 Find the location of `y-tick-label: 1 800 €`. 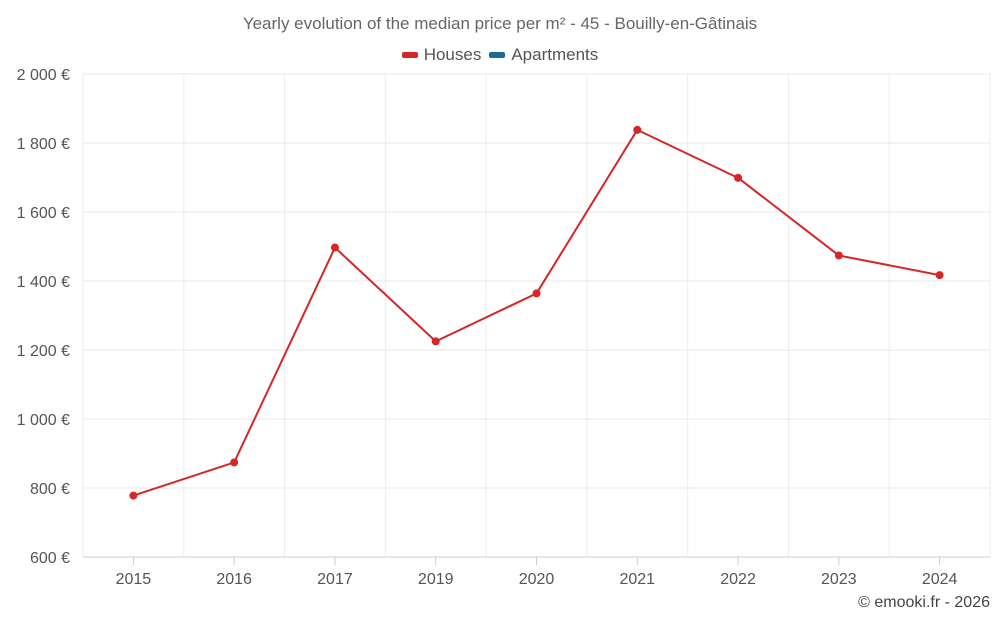

y-tick-label: 1 800 € is located at coordinates (43, 144).